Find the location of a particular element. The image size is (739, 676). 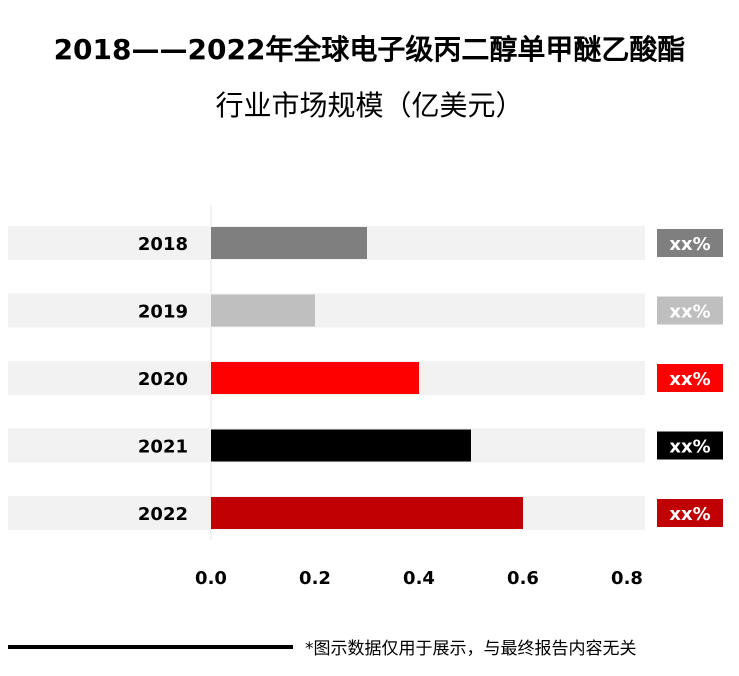

footer-disclaimer: *图示数据仅用于展示，与最终报告内容无关 is located at coordinates (471, 649).